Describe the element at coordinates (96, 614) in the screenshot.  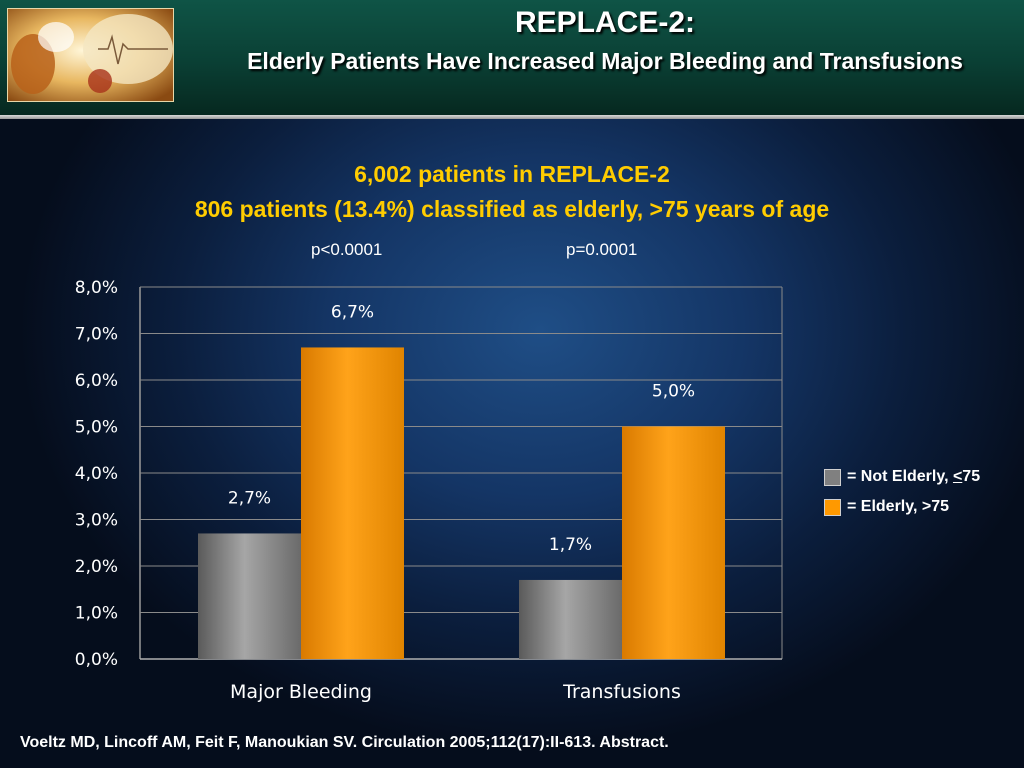
I see `y-tick-label: 1,0%` at that location.